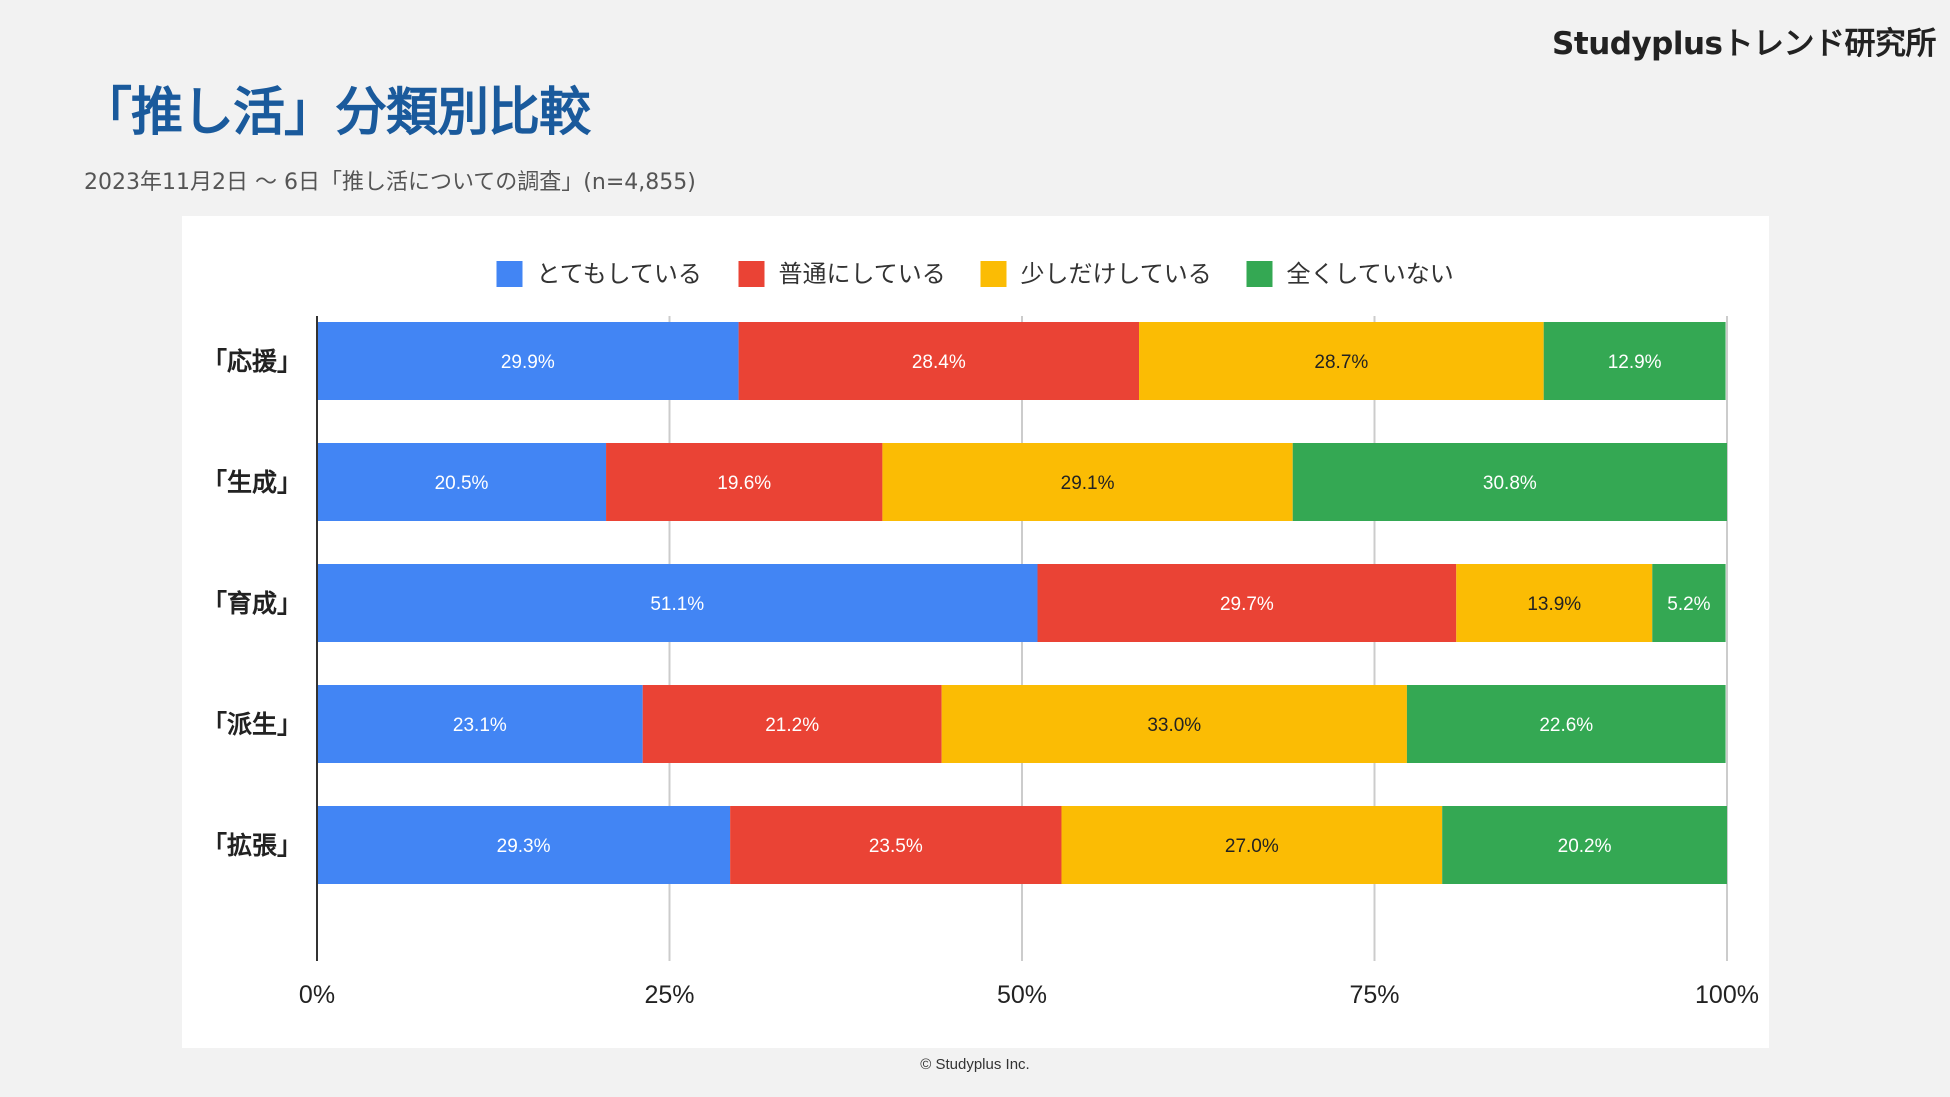 The width and height of the screenshot is (1950, 1097). I want to click on legend-label: 全くしていない, so click(1370, 274).